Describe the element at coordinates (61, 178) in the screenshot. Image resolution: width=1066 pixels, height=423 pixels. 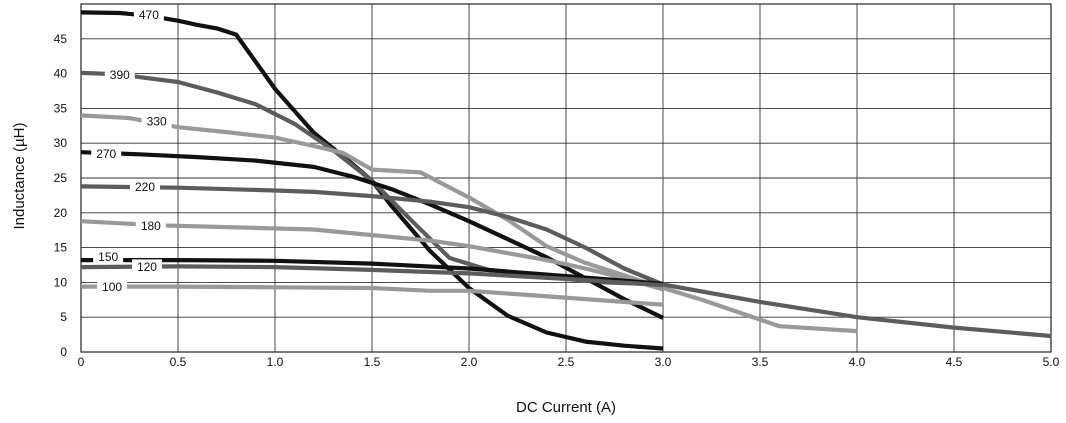
I see `y-tick-label: 25` at that location.